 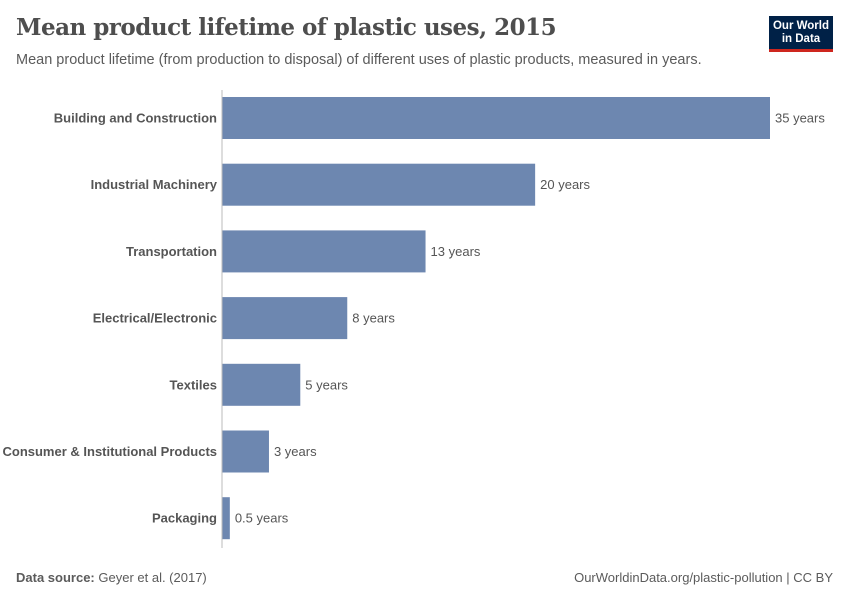 I want to click on data-label: 35 years, so click(x=800, y=118).